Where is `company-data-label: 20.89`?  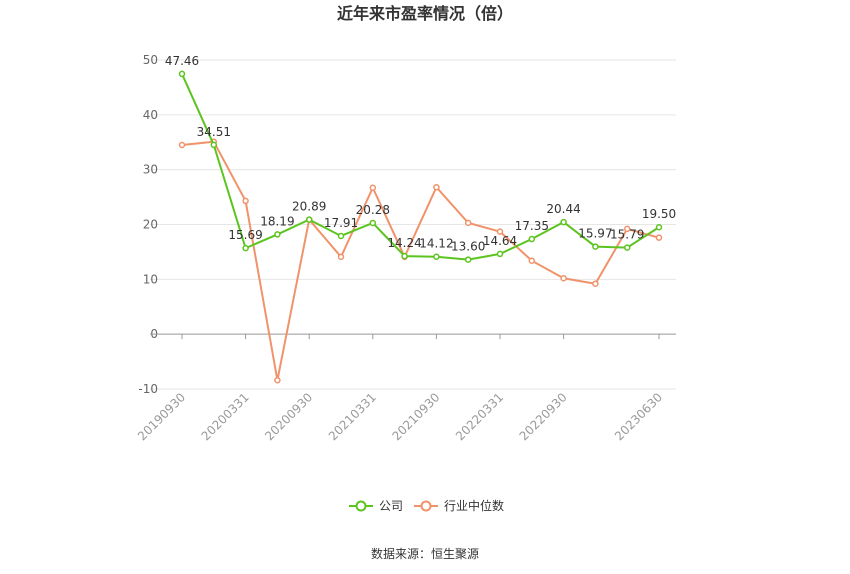
company-data-label: 20.89 is located at coordinates (309, 207).